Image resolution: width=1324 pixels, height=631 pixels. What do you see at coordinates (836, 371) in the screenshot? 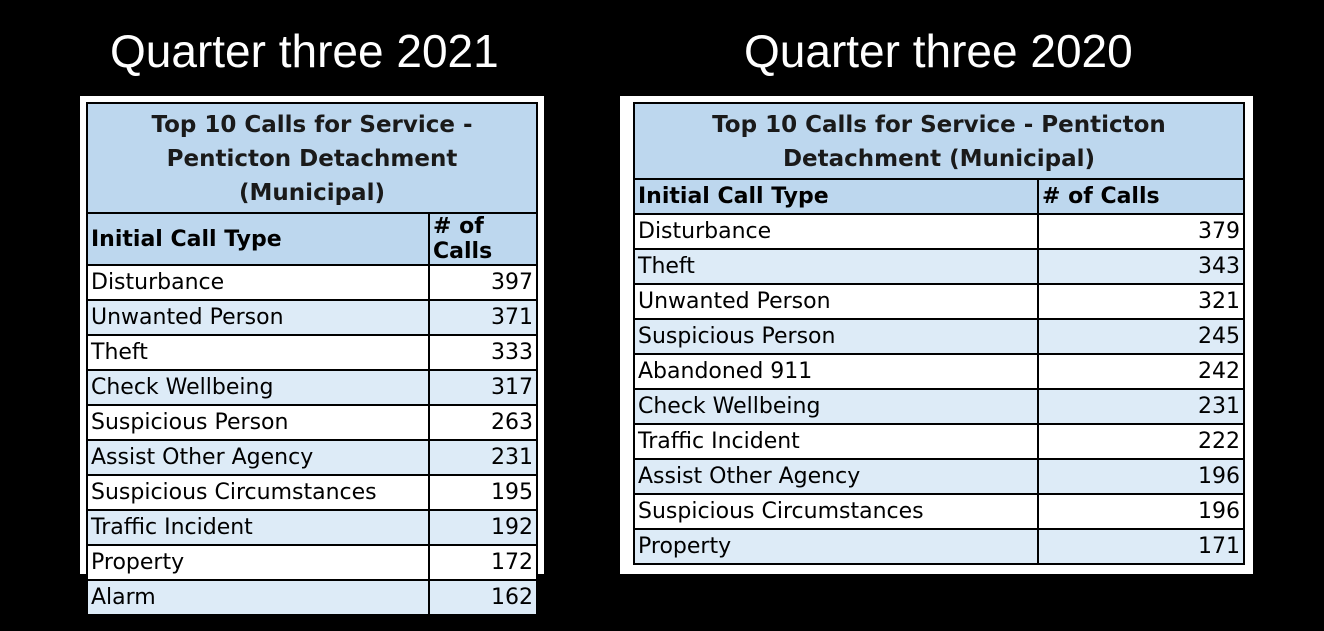
I see `call-type-cell: Abandoned 911` at bounding box center [836, 371].